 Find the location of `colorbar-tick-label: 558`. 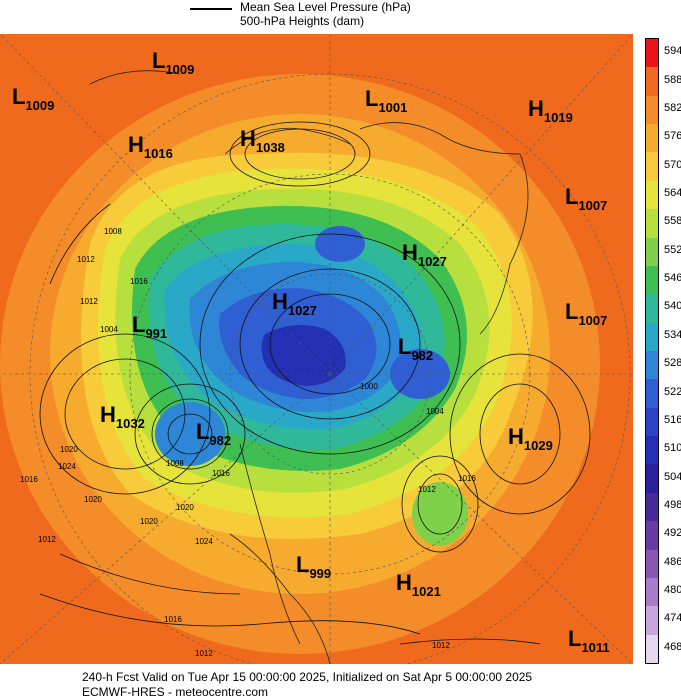

colorbar-tick-label: 558 is located at coordinates (672, 221).